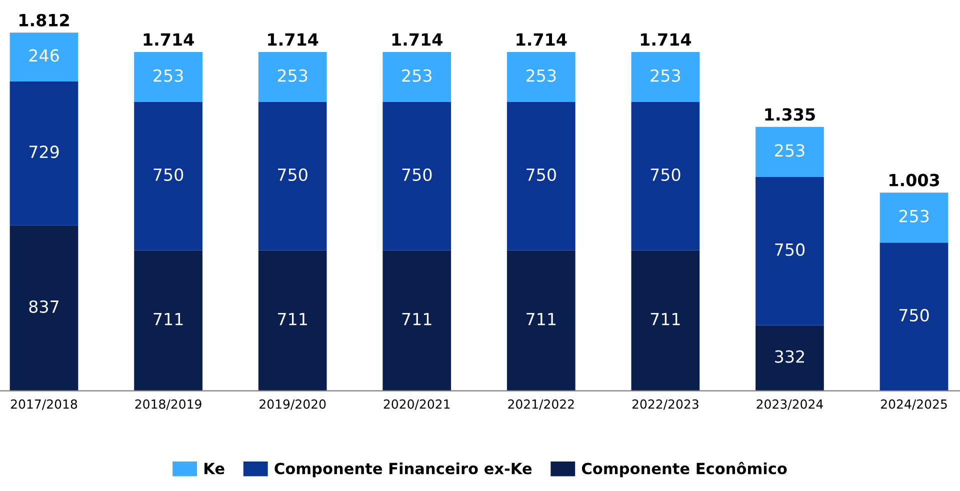 Image resolution: width=960 pixels, height=491 pixels. I want to click on data-label: 246, so click(44, 55).